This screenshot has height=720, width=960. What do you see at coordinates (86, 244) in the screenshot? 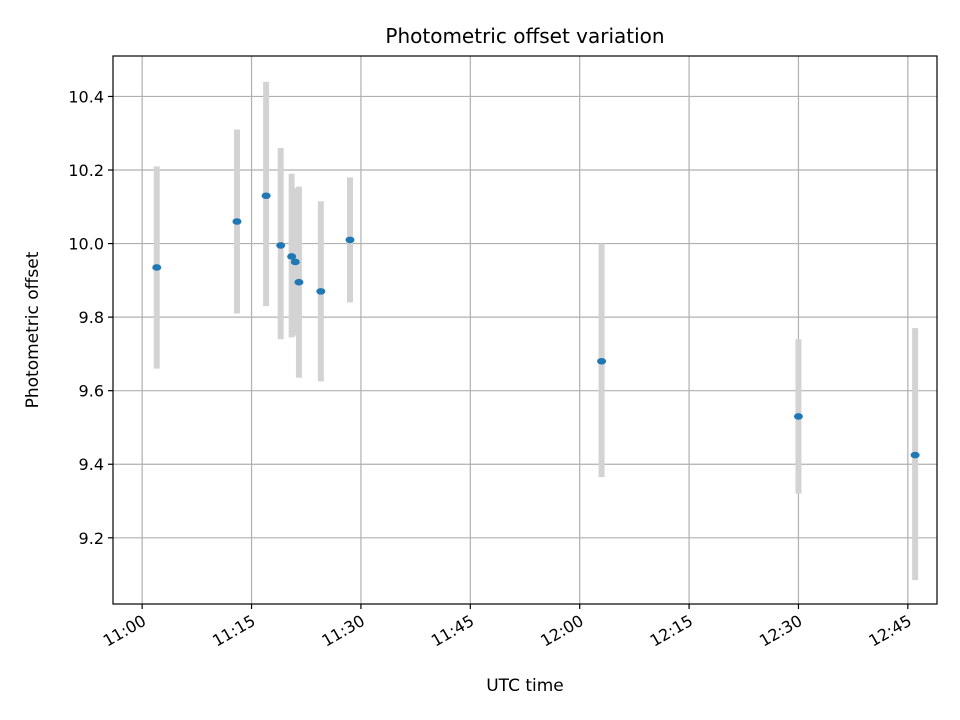
I see `y-tick-label: 10.0` at bounding box center [86, 244].